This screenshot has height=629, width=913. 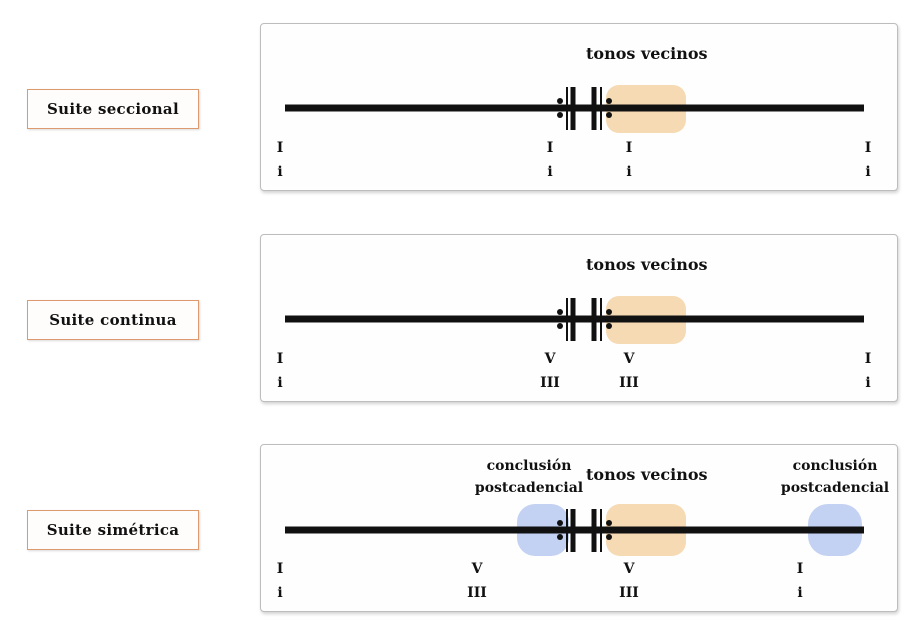 What do you see at coordinates (835, 477) in the screenshot?
I see `postcadential-label-right: conclusión postcadencial` at bounding box center [835, 477].